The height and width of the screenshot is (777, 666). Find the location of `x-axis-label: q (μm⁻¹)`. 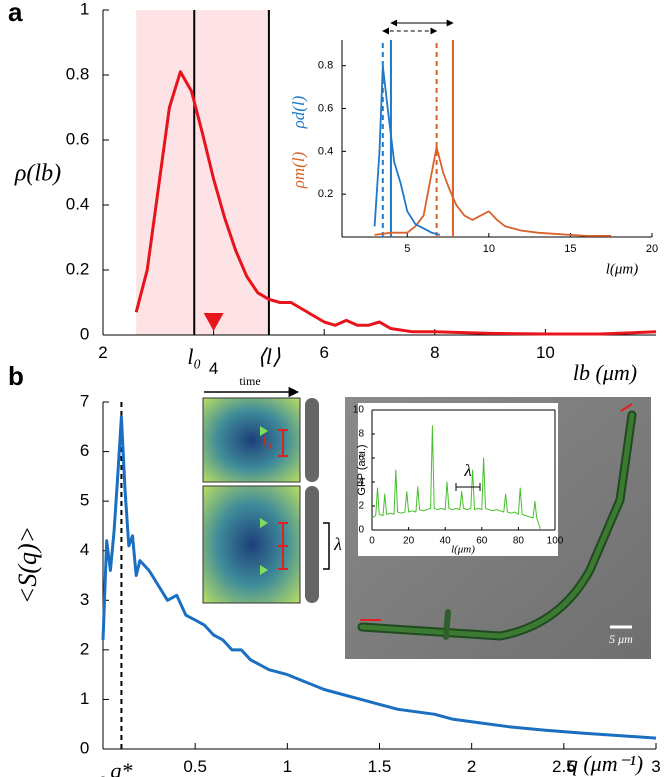

x-axis-label: q (μm⁻¹) is located at coordinates (605, 763).